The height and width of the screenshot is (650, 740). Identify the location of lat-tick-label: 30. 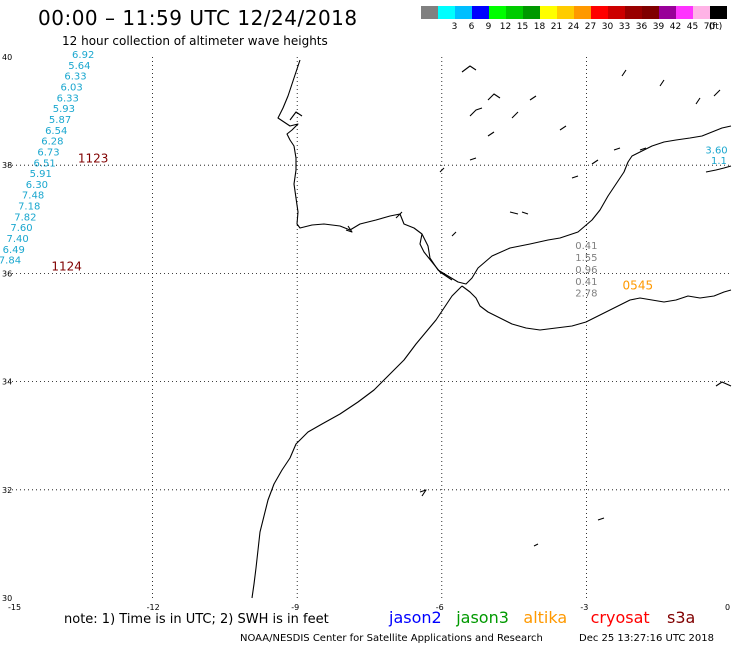
(7, 598).